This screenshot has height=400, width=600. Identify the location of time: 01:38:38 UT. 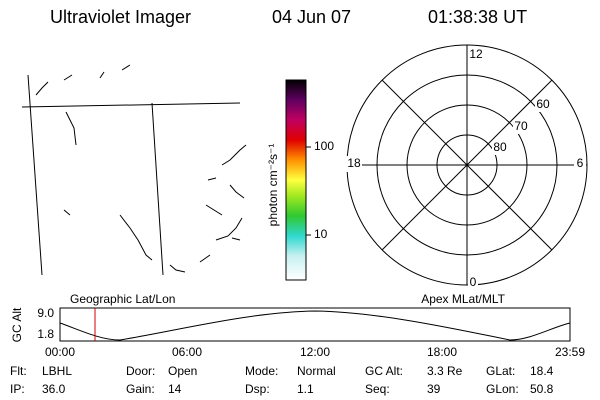
(477, 17).